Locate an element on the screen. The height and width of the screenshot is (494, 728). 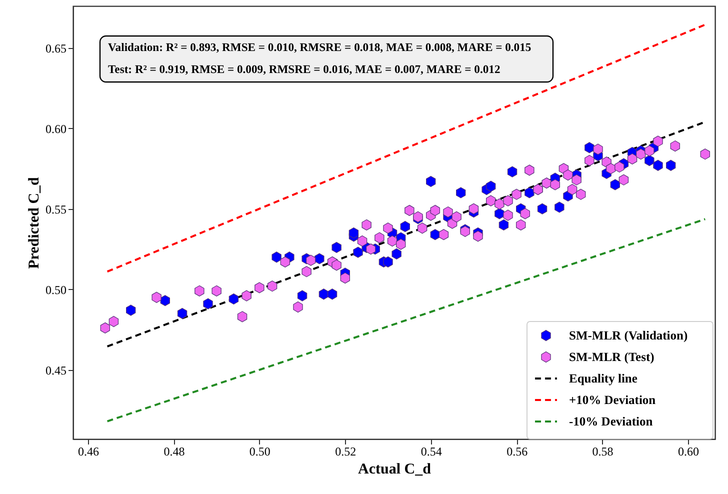
annotation: Test: R² = 0.919, RMSE = 0.009, RMSRE = 0.016, MAE = 0.007, MARE = 0.012 is located at coordinates (304, 69).